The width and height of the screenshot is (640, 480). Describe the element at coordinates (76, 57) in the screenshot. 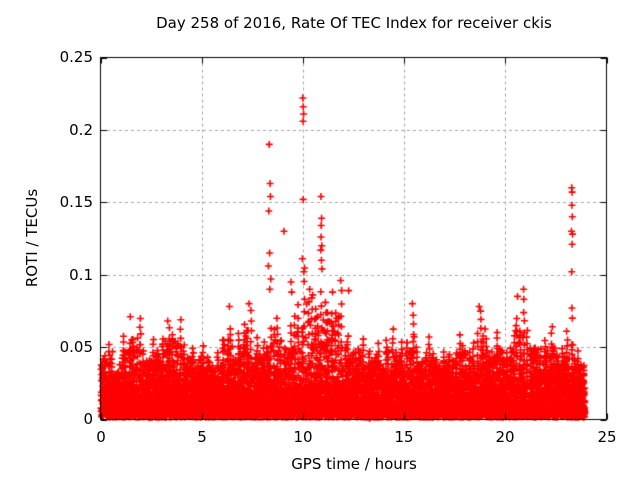

I see `y-tick-label-0.25: 0.25` at that location.